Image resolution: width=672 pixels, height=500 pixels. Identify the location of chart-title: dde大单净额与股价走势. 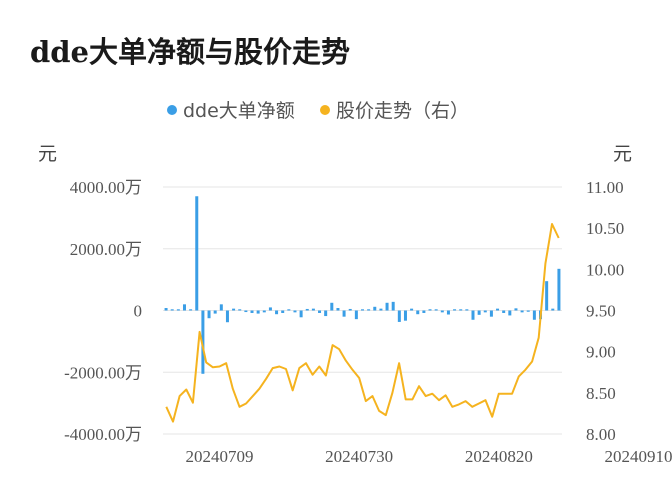
(190, 52).